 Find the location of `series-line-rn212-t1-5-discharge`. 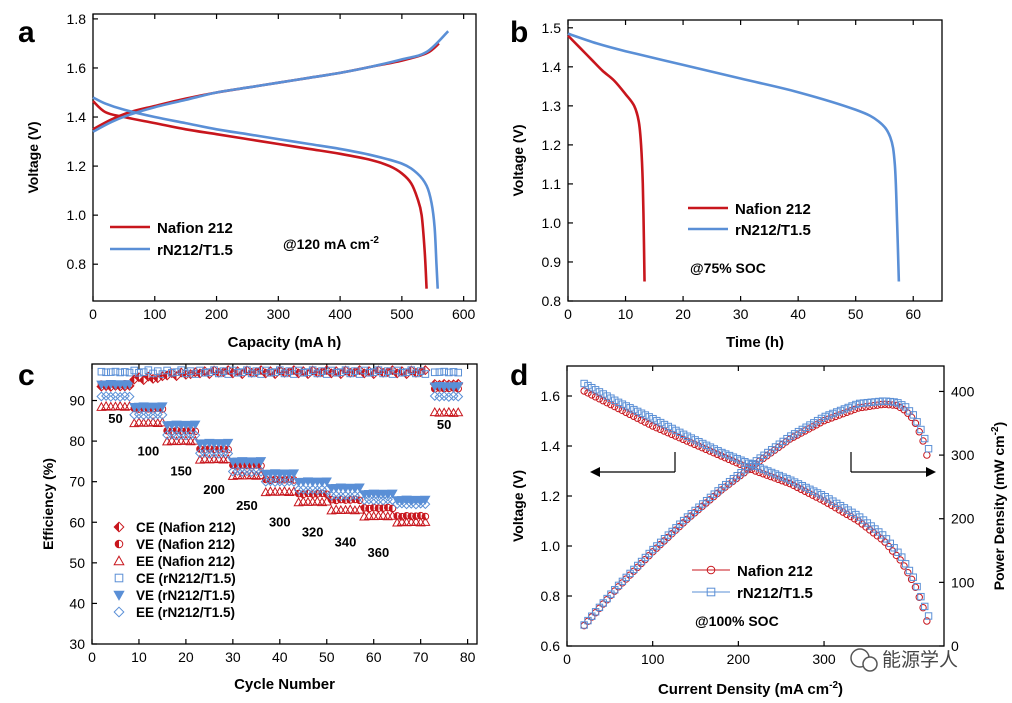

series-line-rn212-t1-5-discharge is located at coordinates (265, 192).